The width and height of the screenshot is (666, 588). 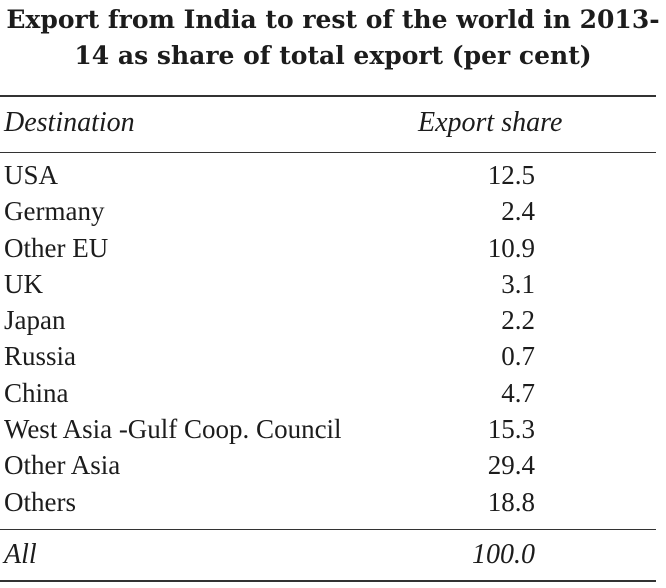 I want to click on table-row: Others 18.8, so click(x=328, y=502).